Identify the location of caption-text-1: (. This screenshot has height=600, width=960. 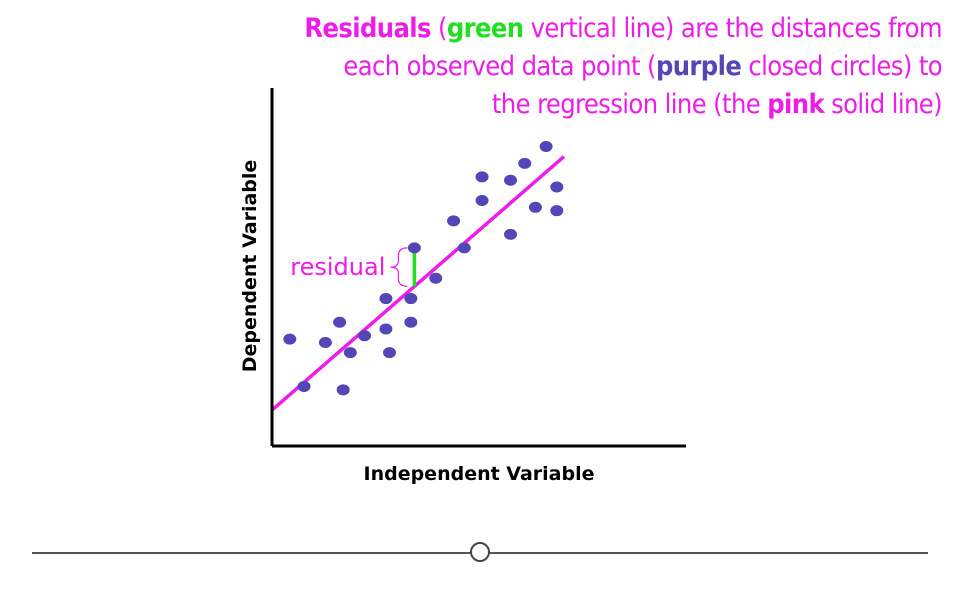
(438, 28).